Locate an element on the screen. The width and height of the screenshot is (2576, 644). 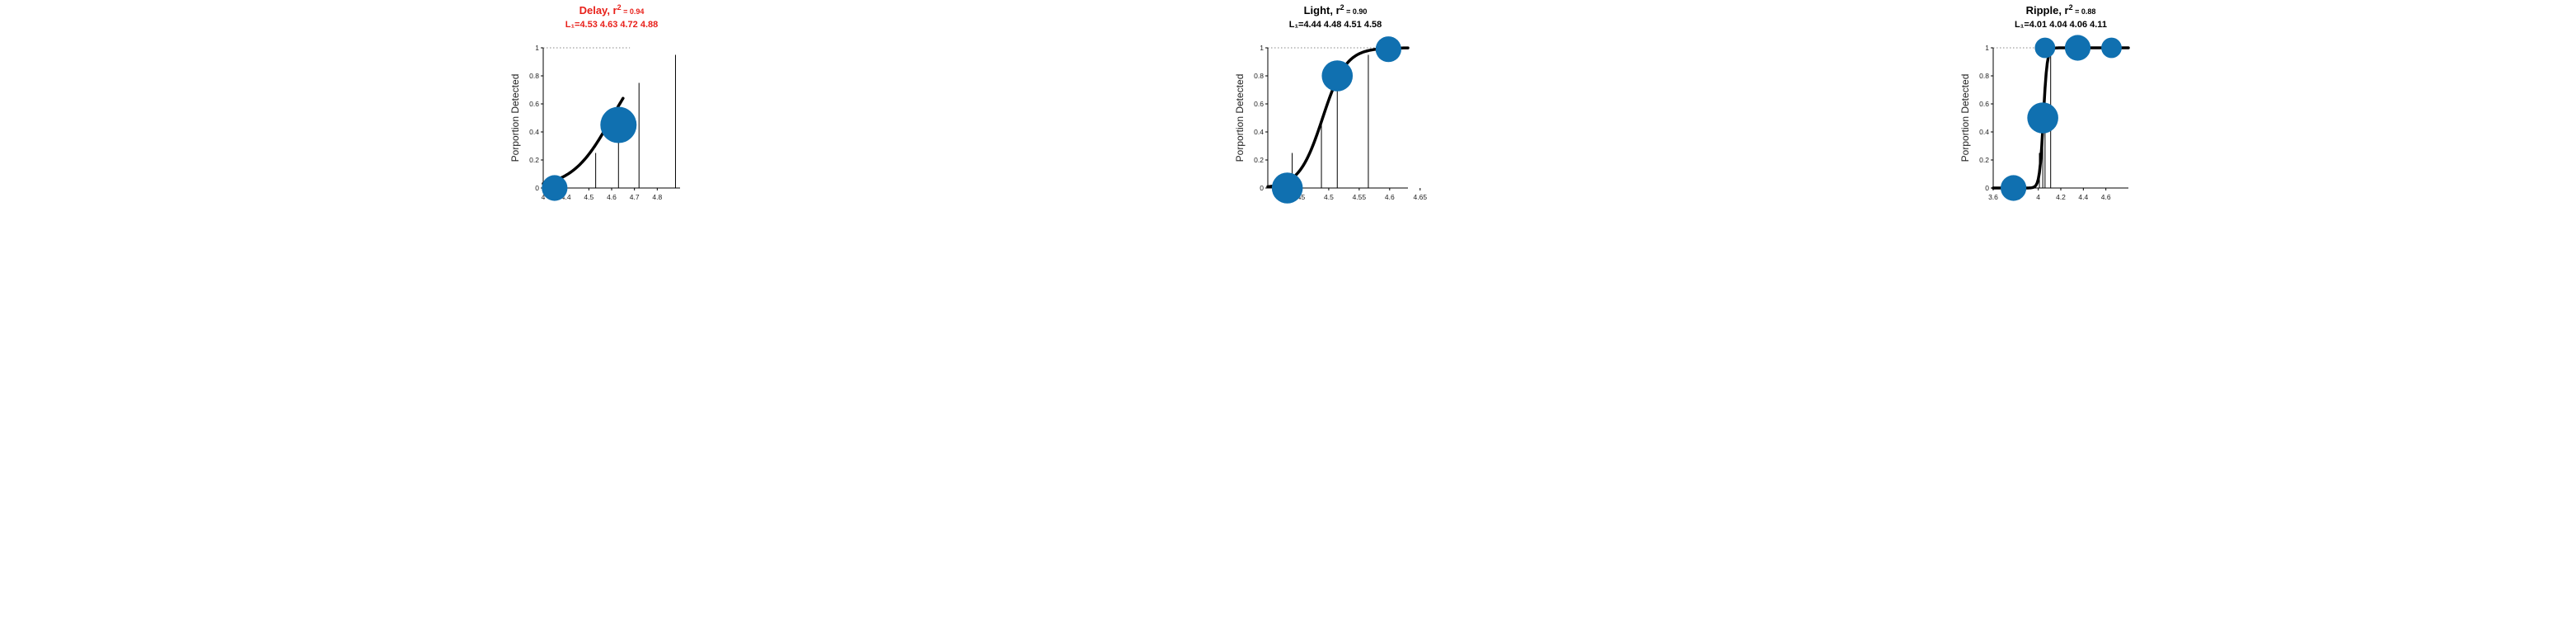
chart-title-tail: = 0.94 is located at coordinates (634, 11).